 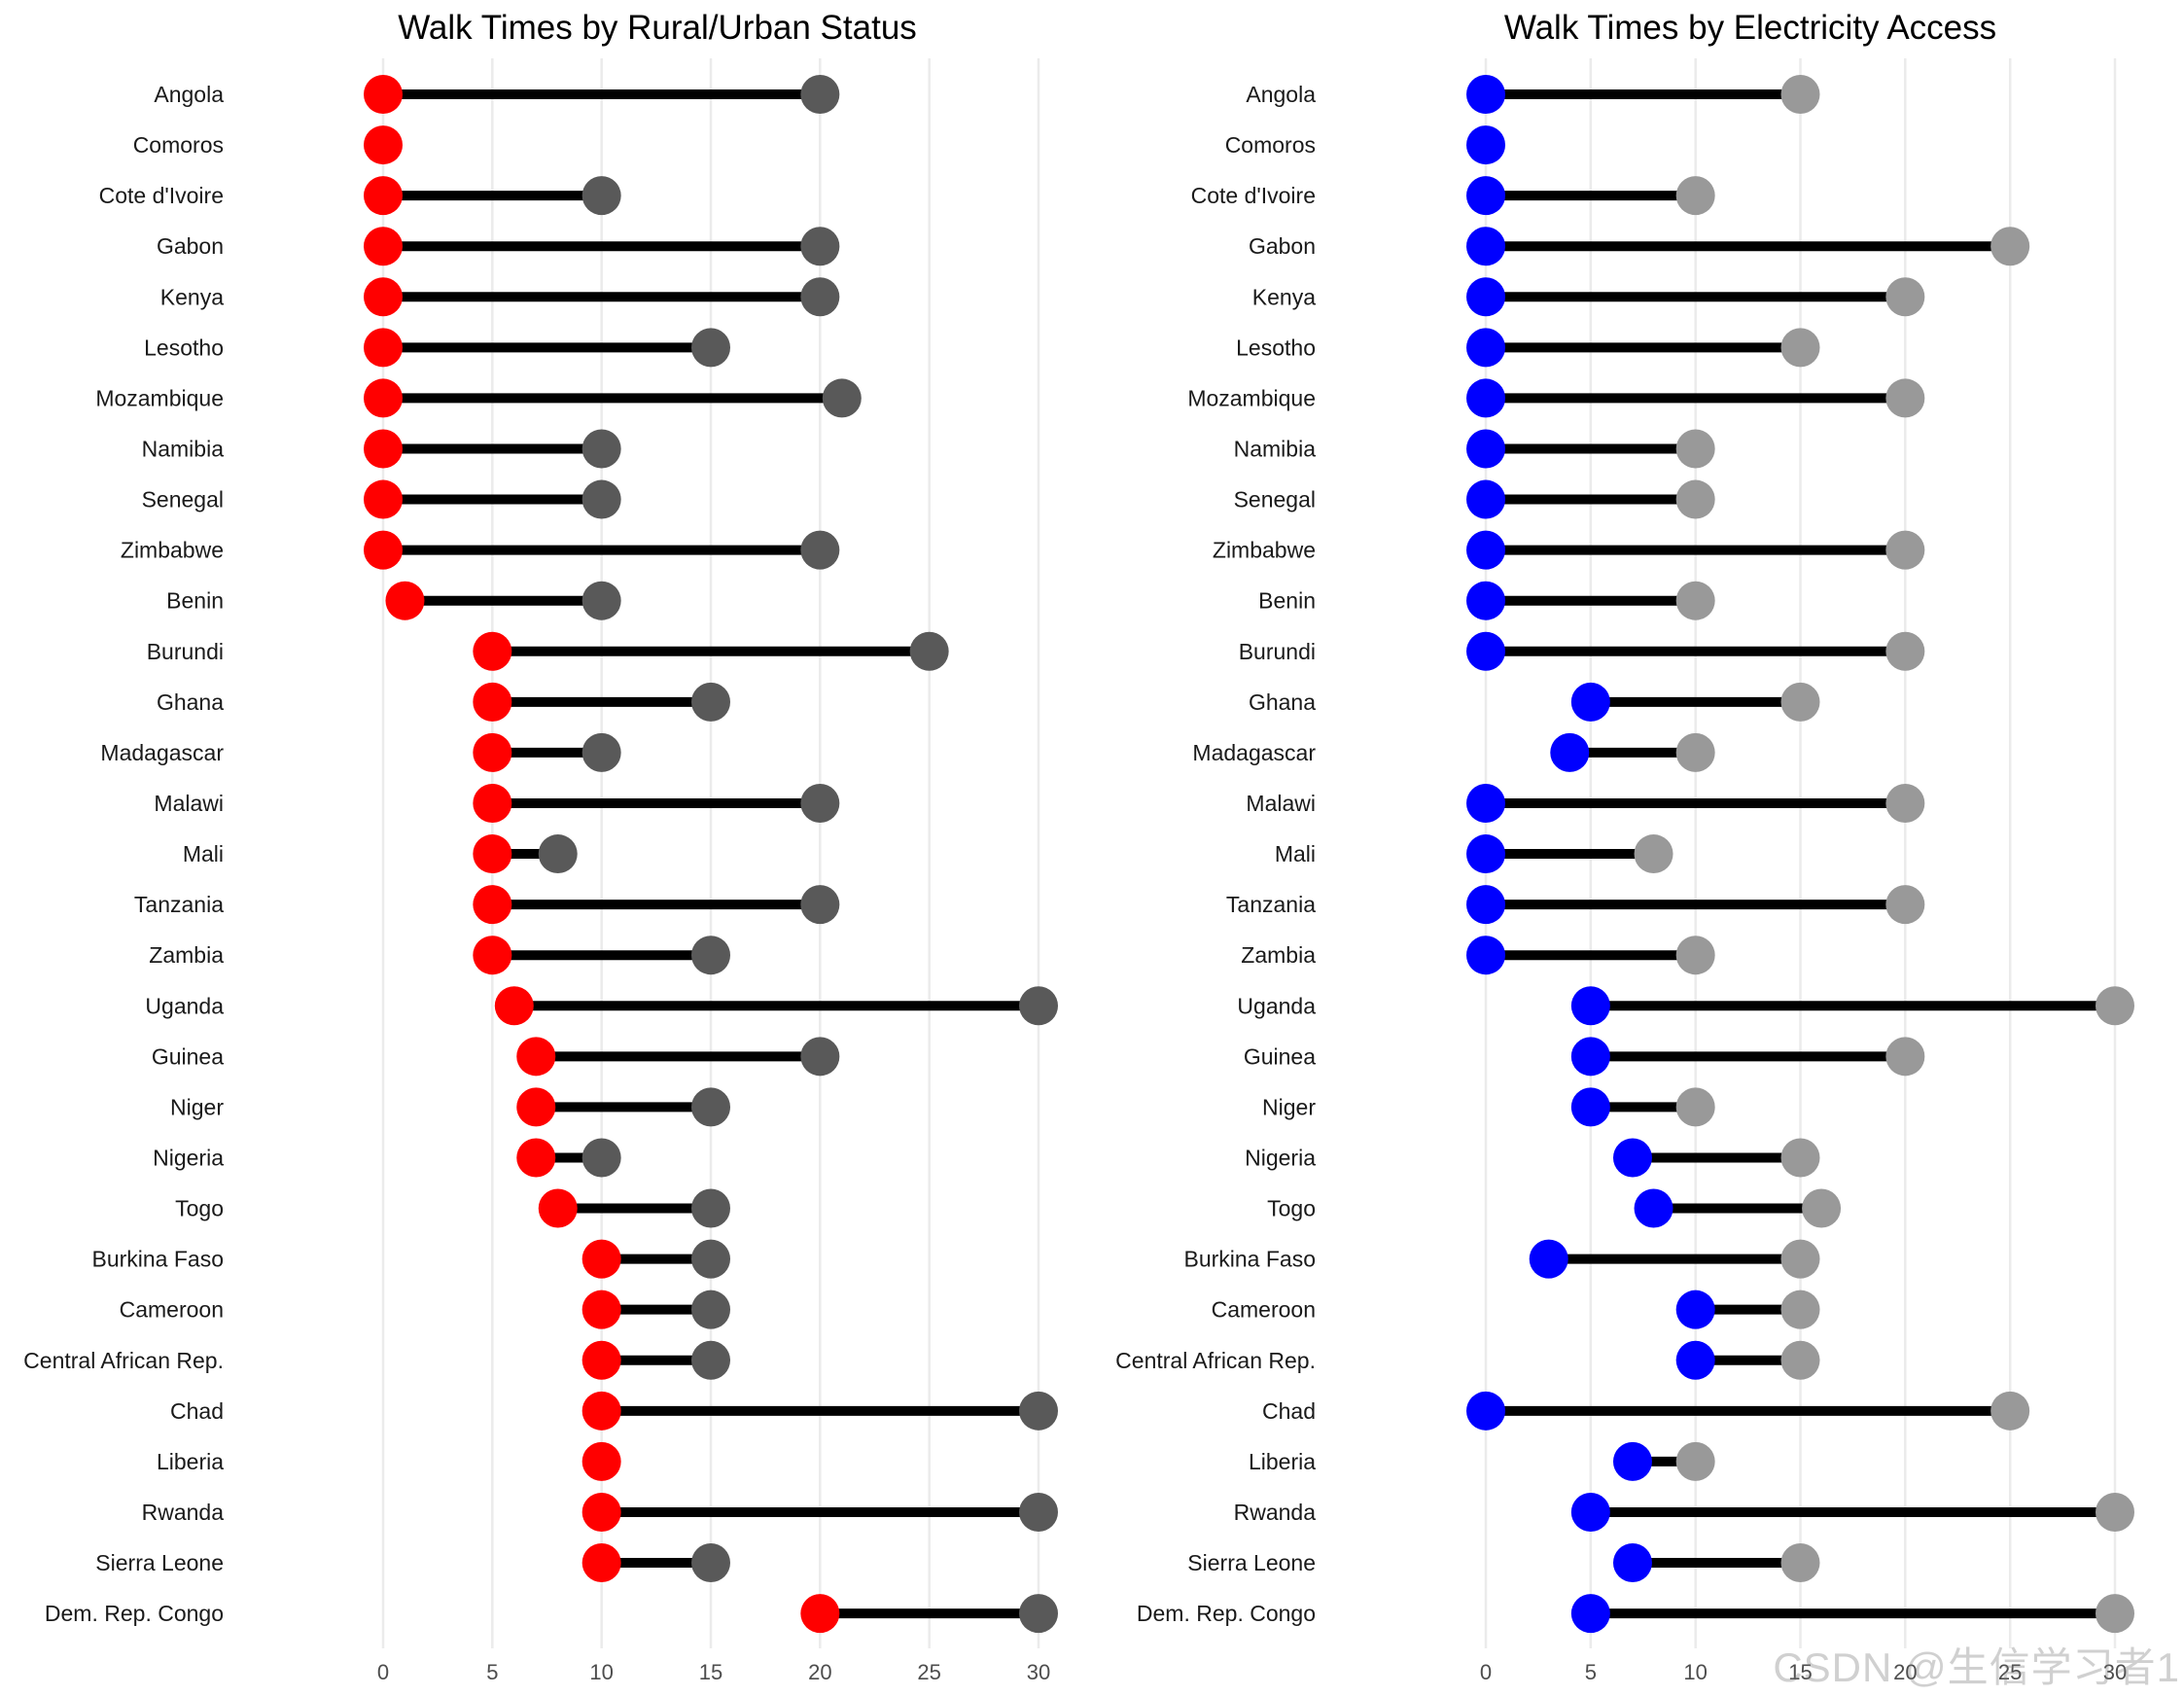 I want to click on category-label: Central African Rep., so click(x=1215, y=1360).